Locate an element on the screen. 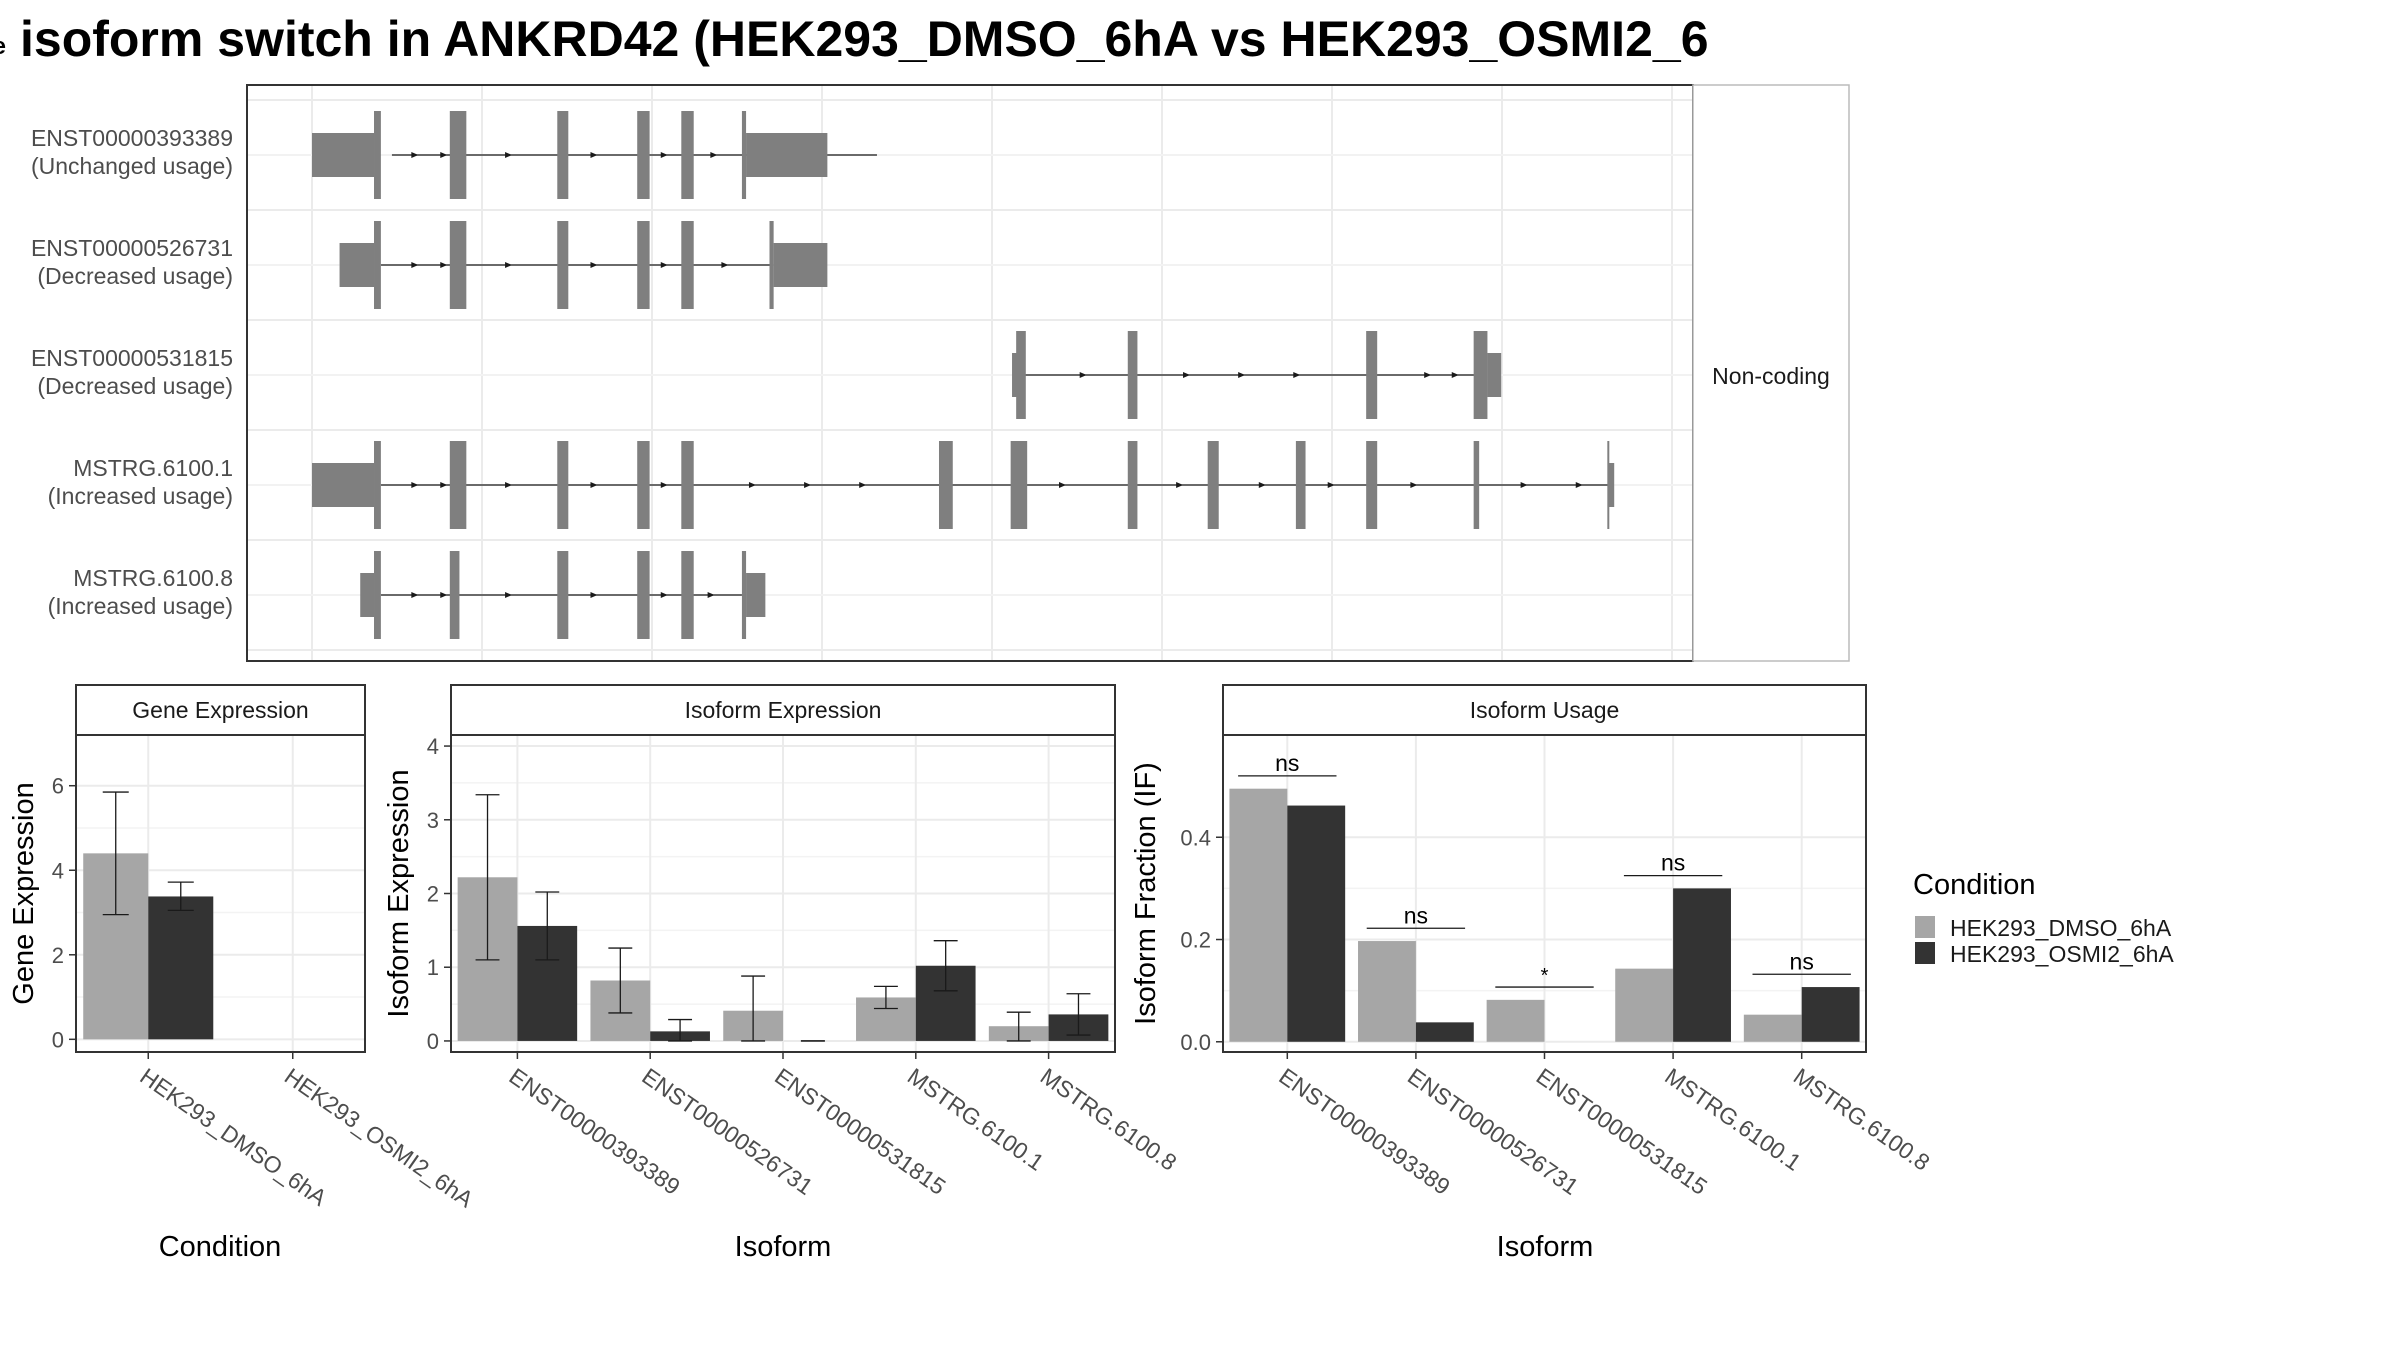 The height and width of the screenshot is (1350, 2400). facet-strip is located at coordinates (220, 710).